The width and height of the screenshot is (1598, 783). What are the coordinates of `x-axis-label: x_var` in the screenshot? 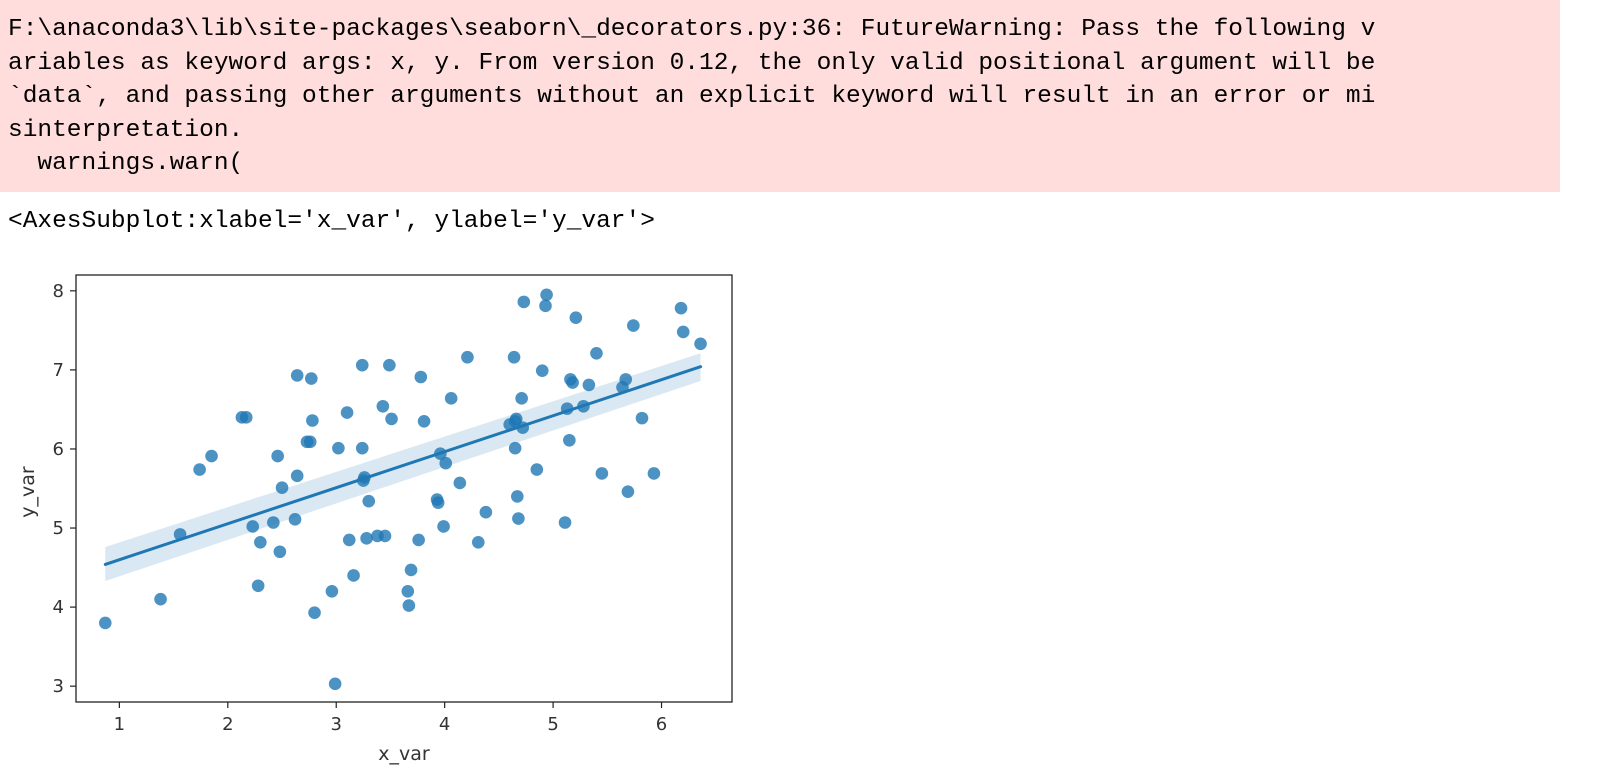 It's located at (404, 754).